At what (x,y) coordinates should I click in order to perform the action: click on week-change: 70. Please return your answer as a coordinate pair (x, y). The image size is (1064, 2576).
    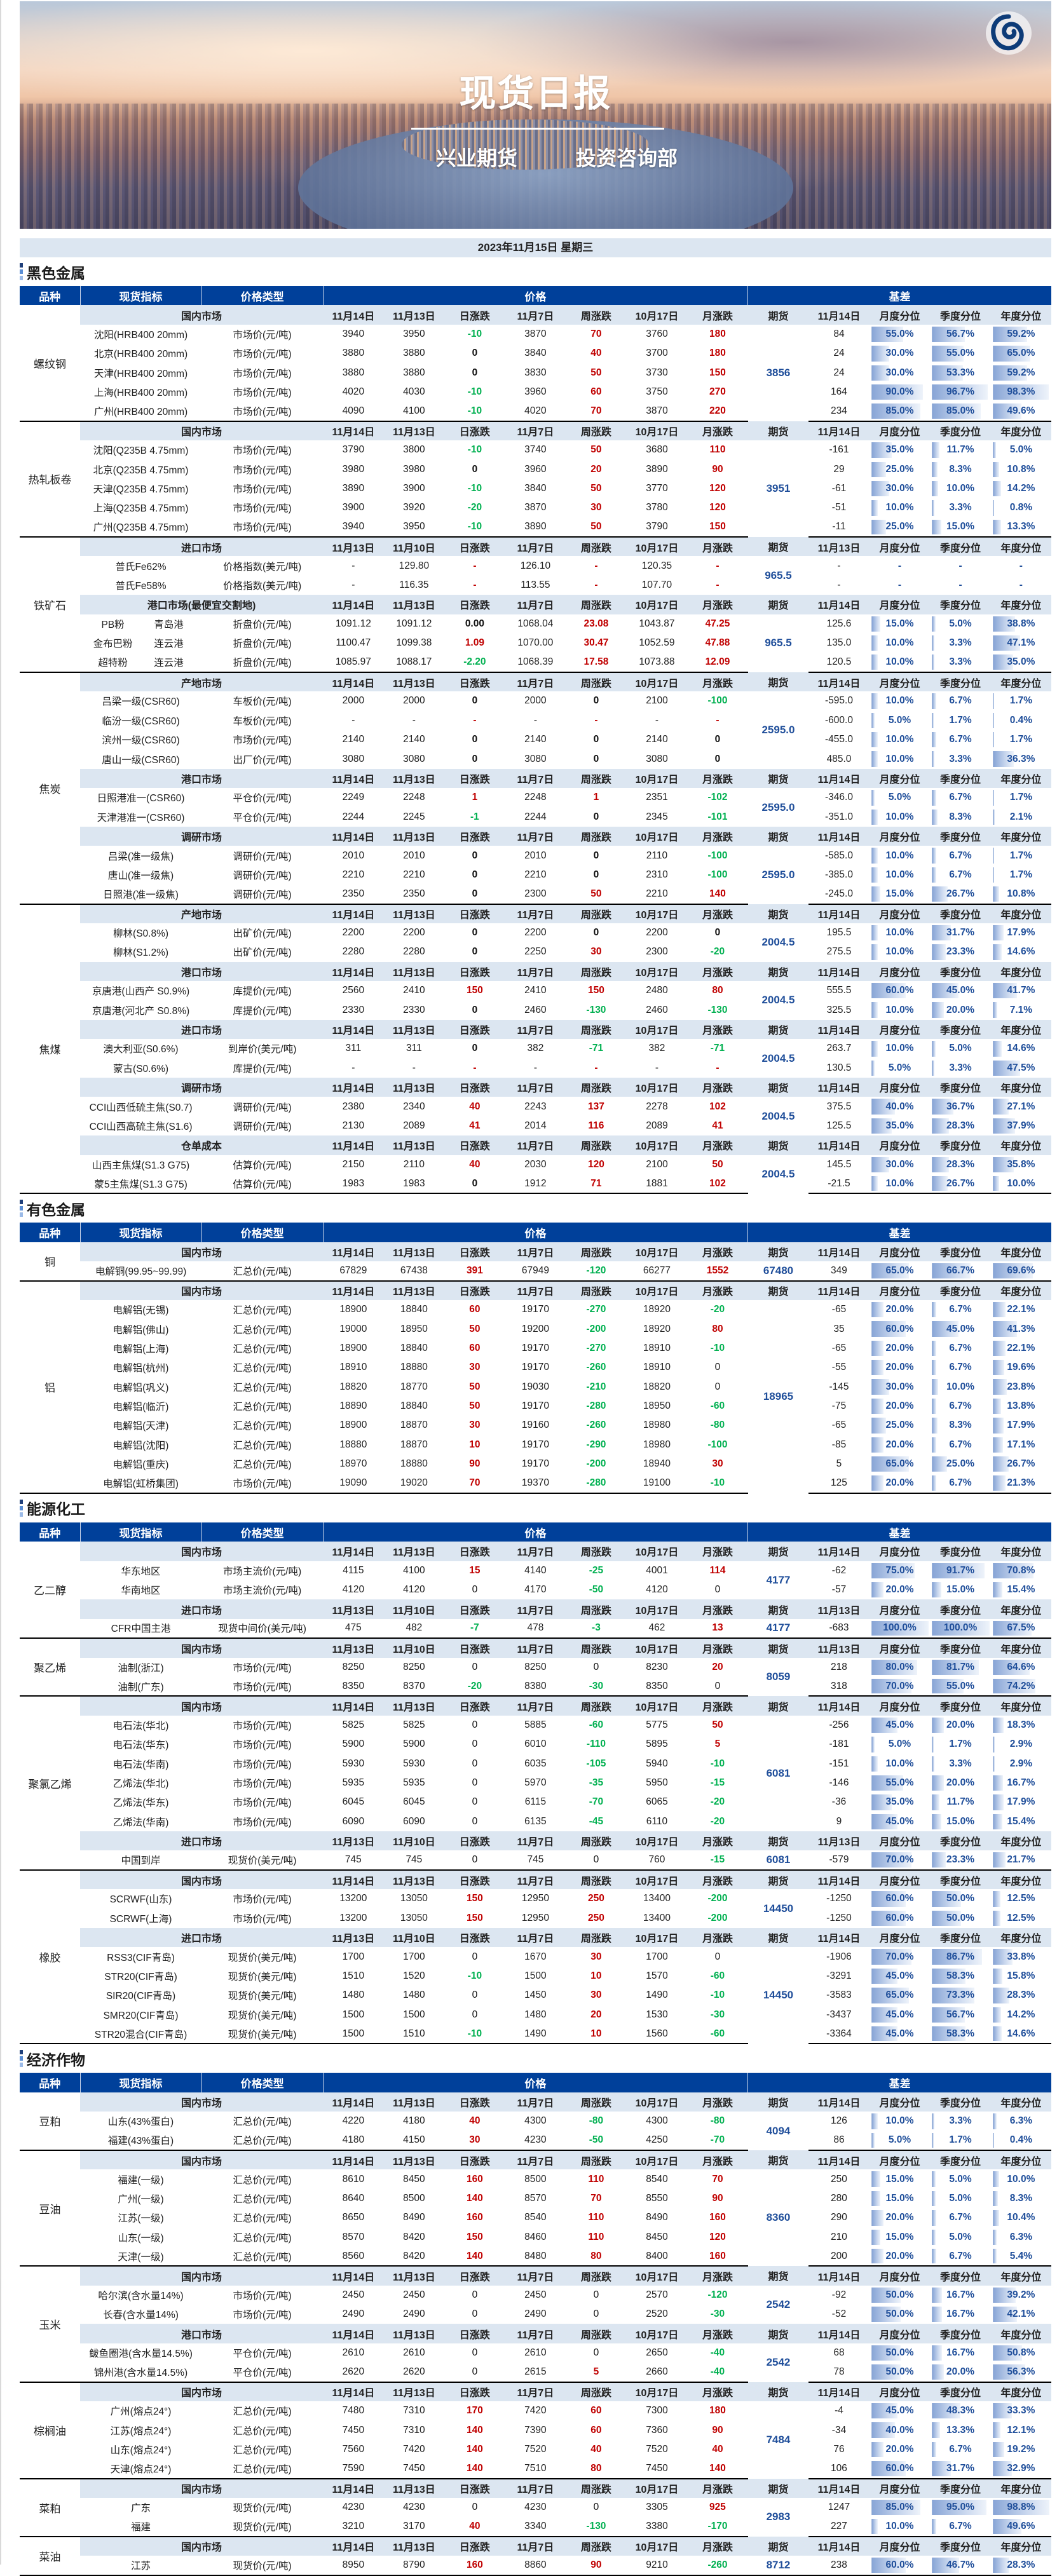
    Looking at the image, I should click on (596, 333).